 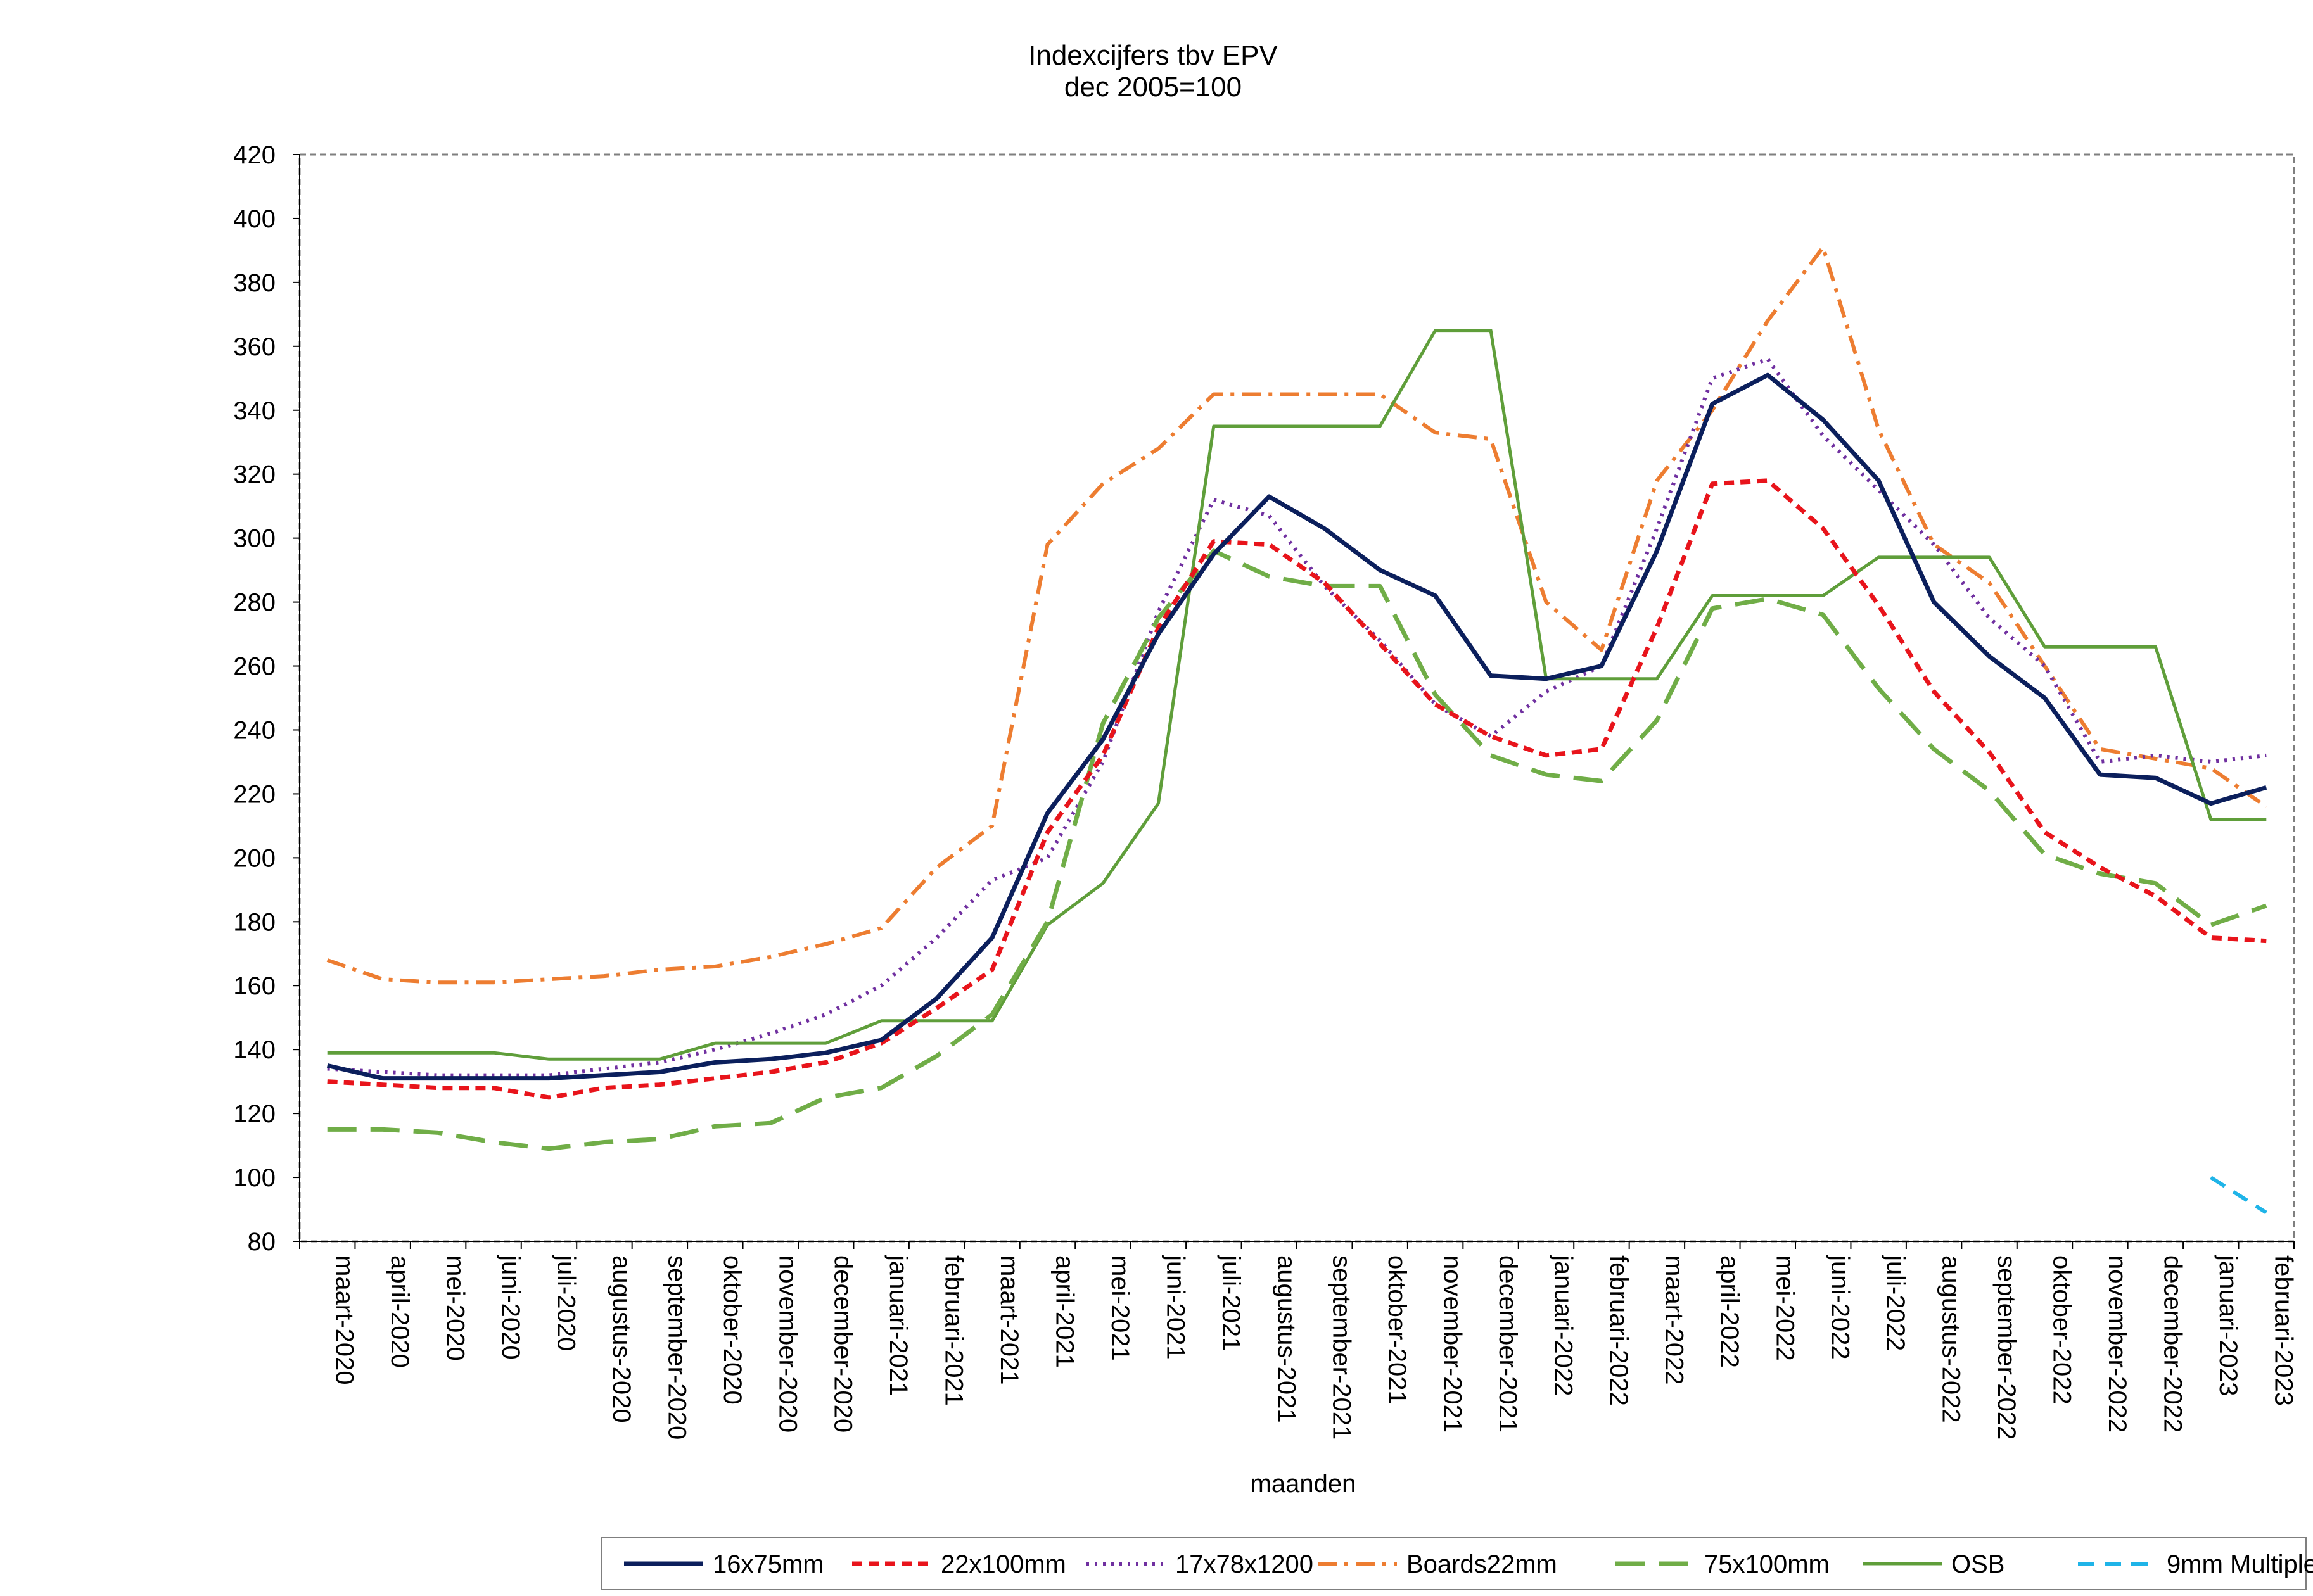 I want to click on x-tick-label: november-2021, so click(x=1453, y=1344).